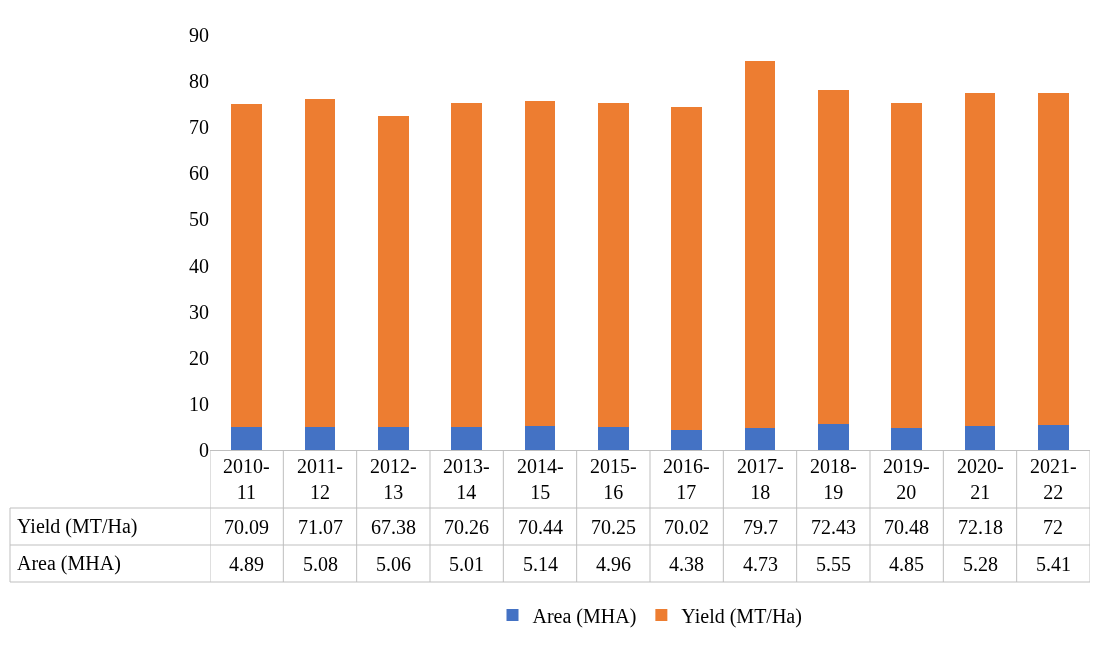 Image resolution: width=1108 pixels, height=650 pixels. What do you see at coordinates (906, 479) in the screenshot?
I see `x-tick-label: 2019-20` at bounding box center [906, 479].